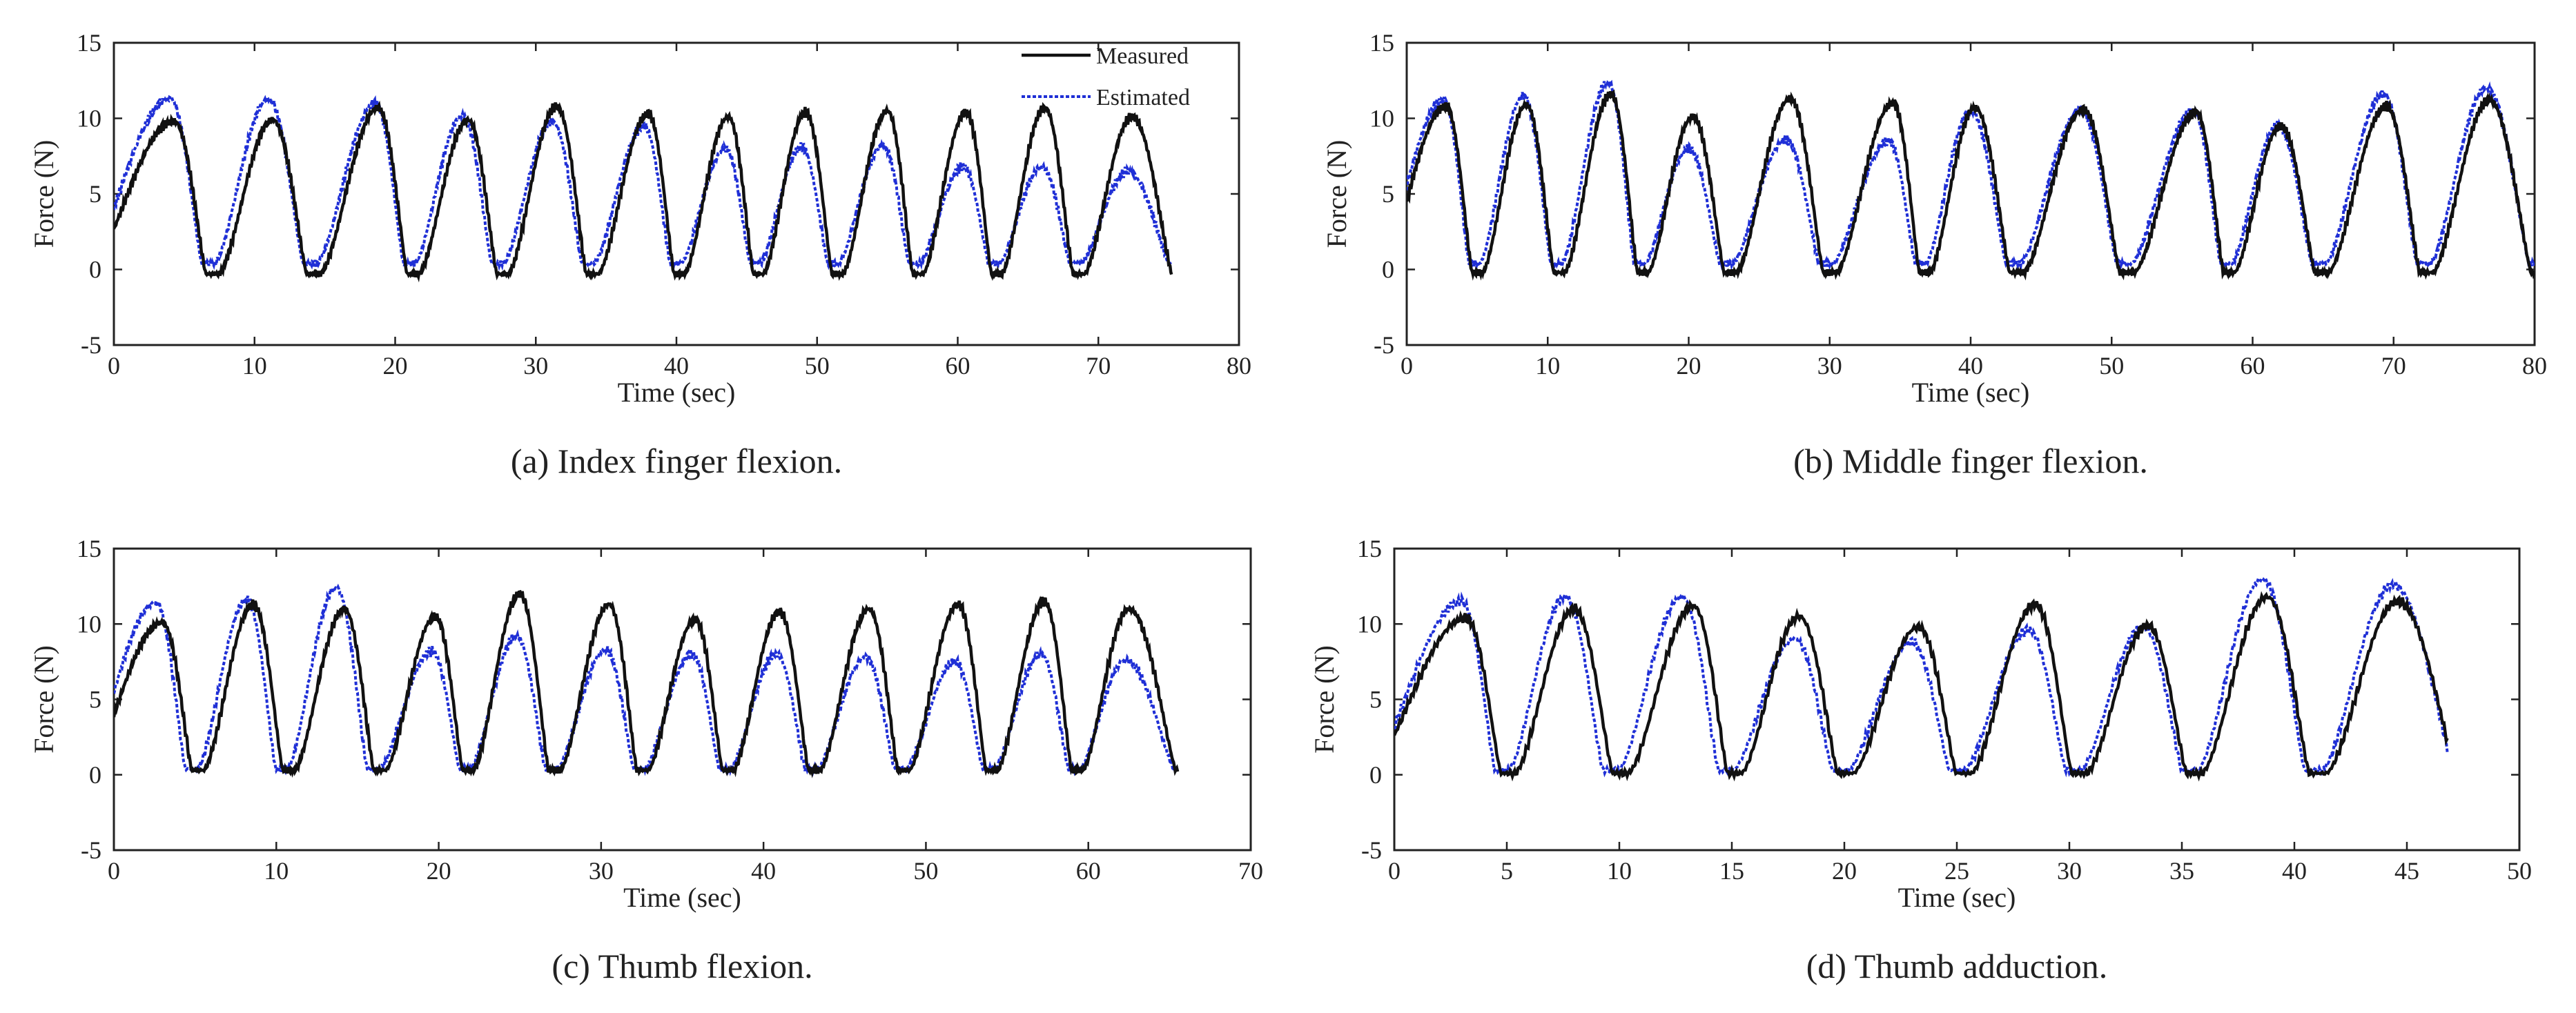 The height and width of the screenshot is (1013, 2576). I want to click on panel-caption: (b) Middle finger flexion., so click(1970, 461).